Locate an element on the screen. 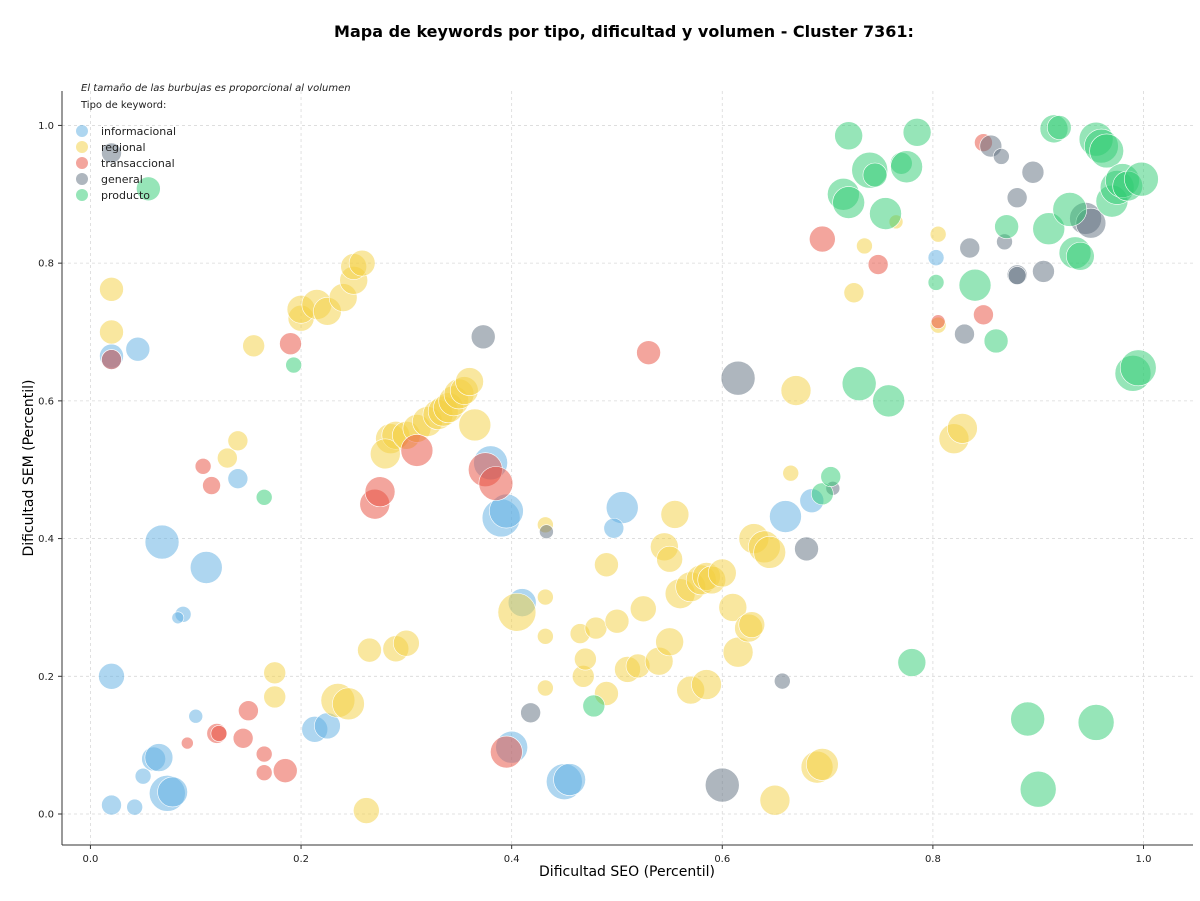  y-tick-label: 0.0 is located at coordinates (46, 815).